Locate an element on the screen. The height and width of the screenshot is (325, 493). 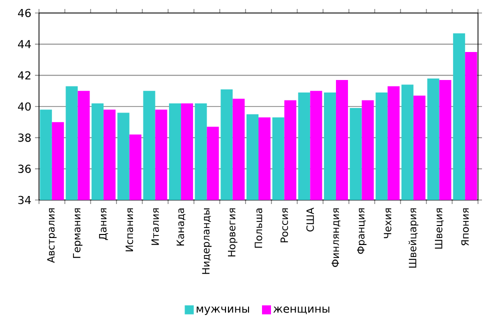
x-tick-label: Нидерланды is located at coordinates (207, 241).